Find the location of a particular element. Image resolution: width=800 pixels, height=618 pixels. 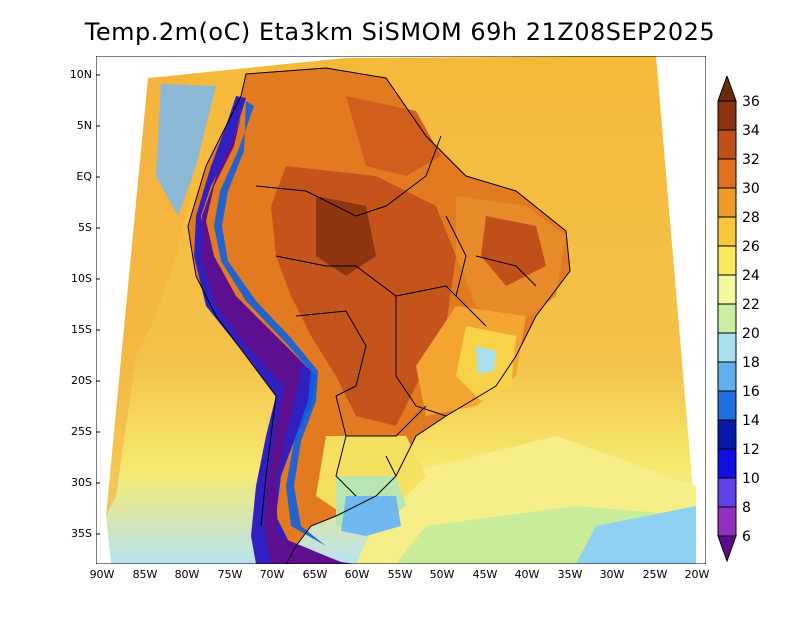

lon-label: 40W is located at coordinates (527, 574).